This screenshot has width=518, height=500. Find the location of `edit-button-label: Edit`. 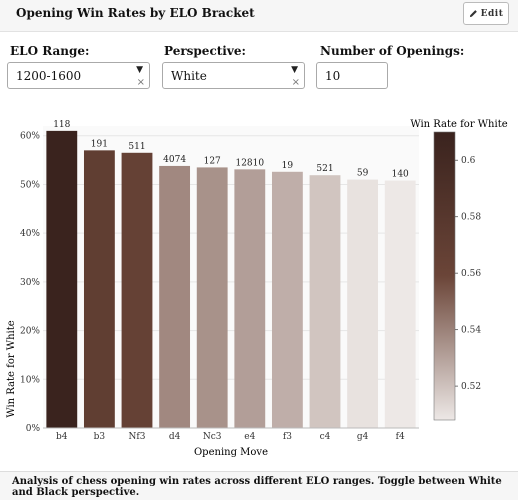

edit-button-label: Edit is located at coordinates (492, 13).